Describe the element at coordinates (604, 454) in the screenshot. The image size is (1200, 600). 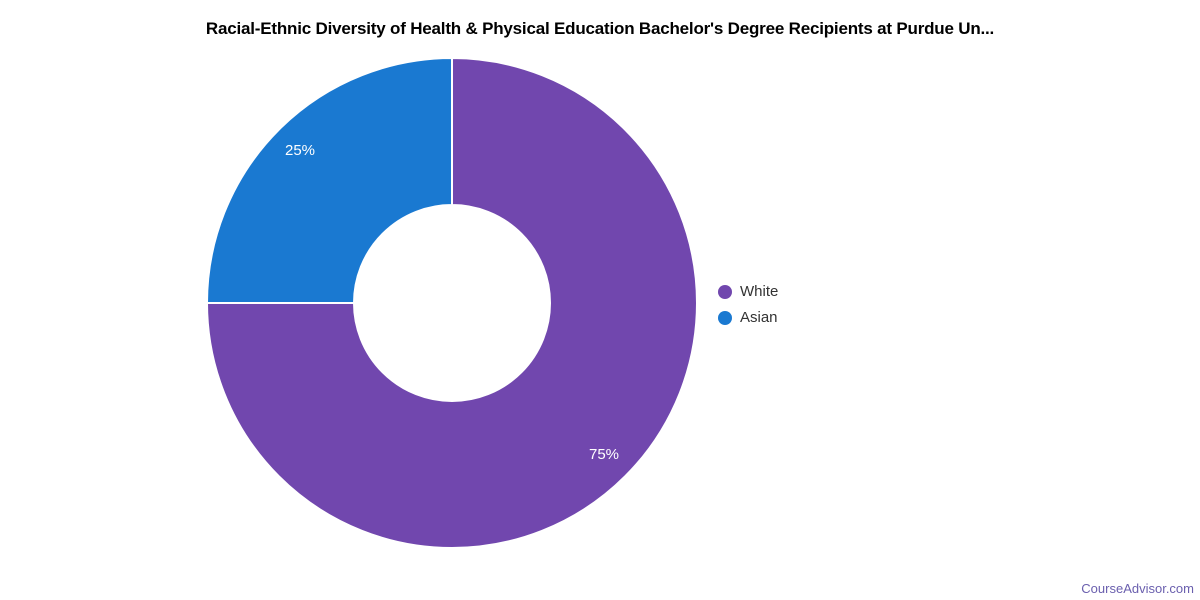
I see `slice-data-label-white: 75%` at that location.